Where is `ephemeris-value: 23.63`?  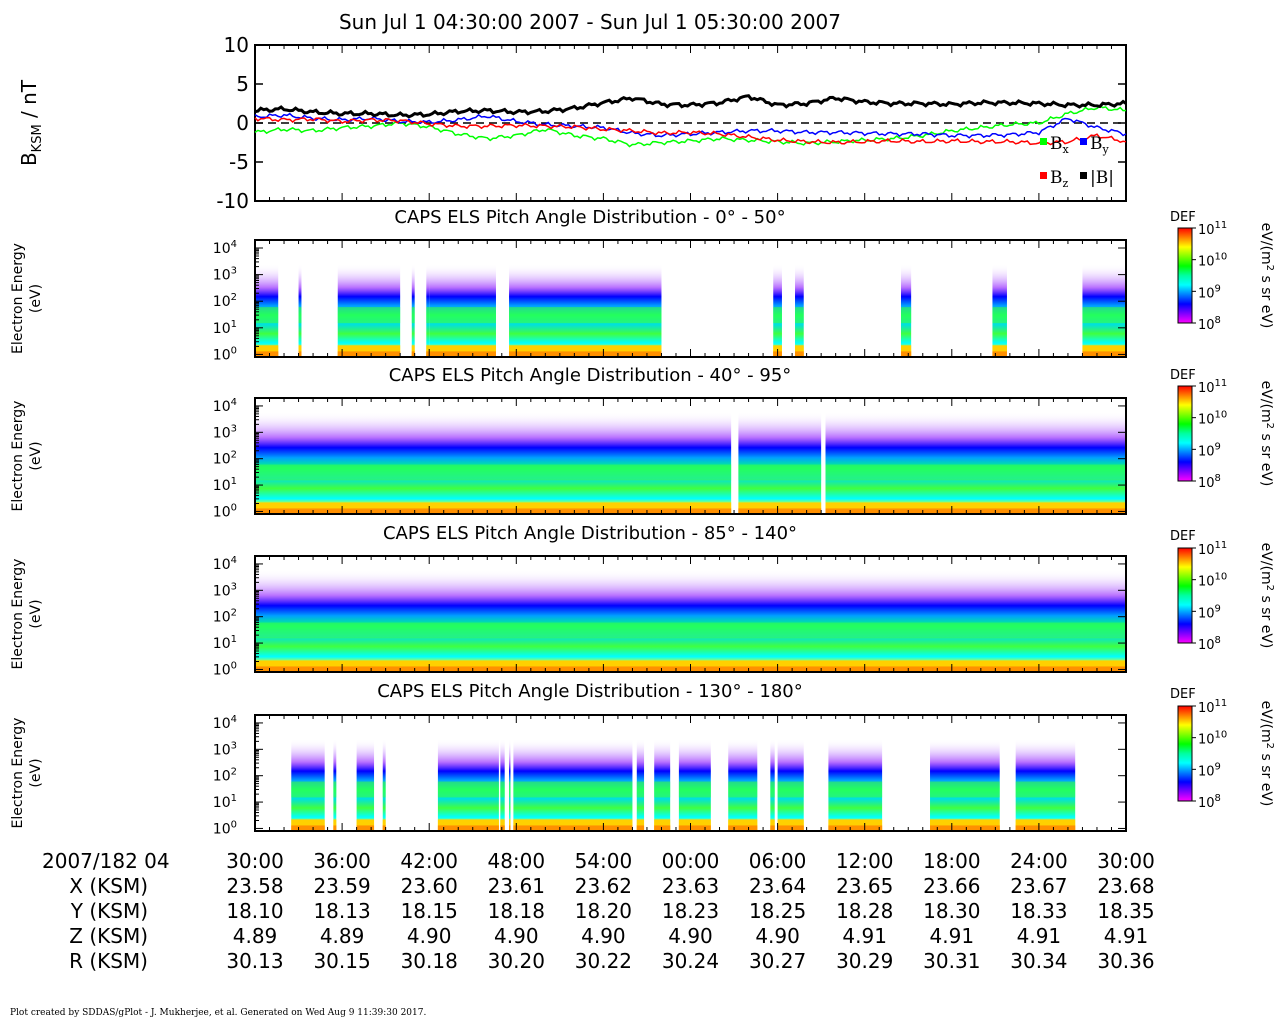 ephemeris-value: 23.63 is located at coordinates (690, 886).